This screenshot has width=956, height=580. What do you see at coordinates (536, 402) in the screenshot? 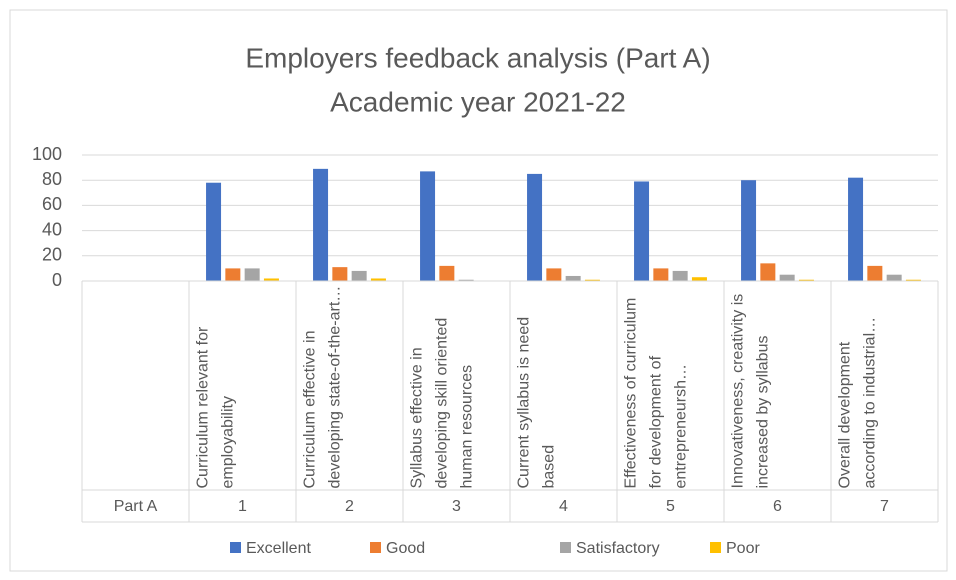
I see `x-tick-label: Current syllabus is need based` at bounding box center [536, 402].